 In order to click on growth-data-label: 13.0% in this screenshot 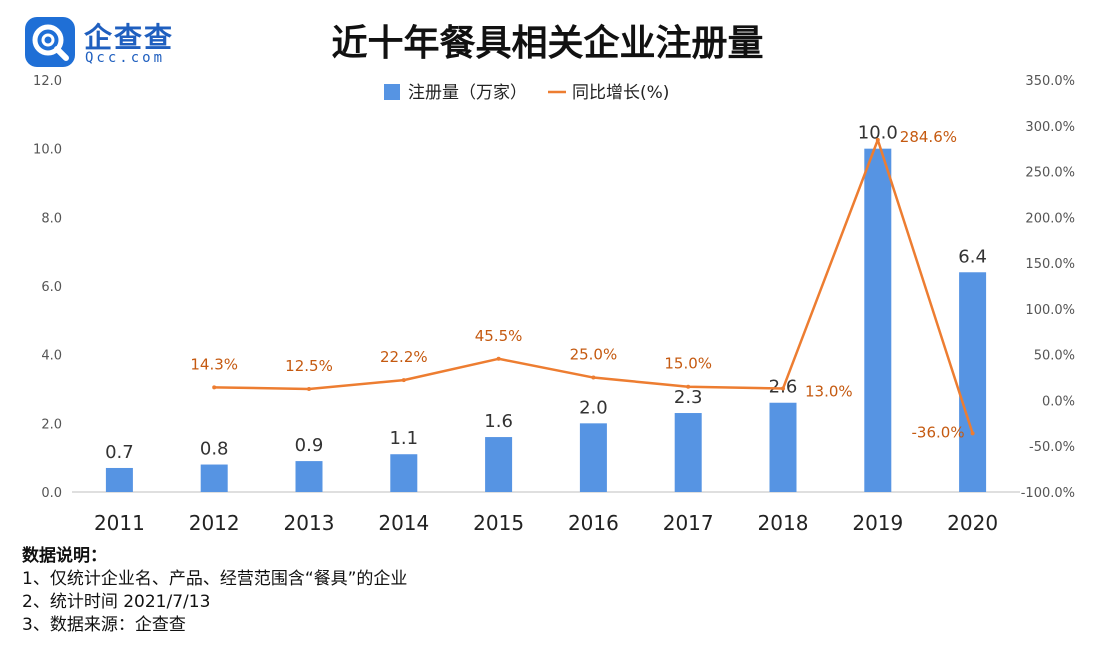, I will do `click(829, 392)`.